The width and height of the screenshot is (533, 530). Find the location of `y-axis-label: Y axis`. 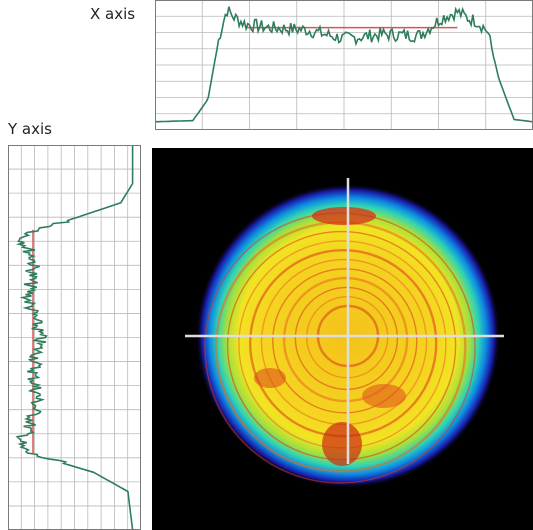

y-axis-label: Y axis is located at coordinates (30, 129).